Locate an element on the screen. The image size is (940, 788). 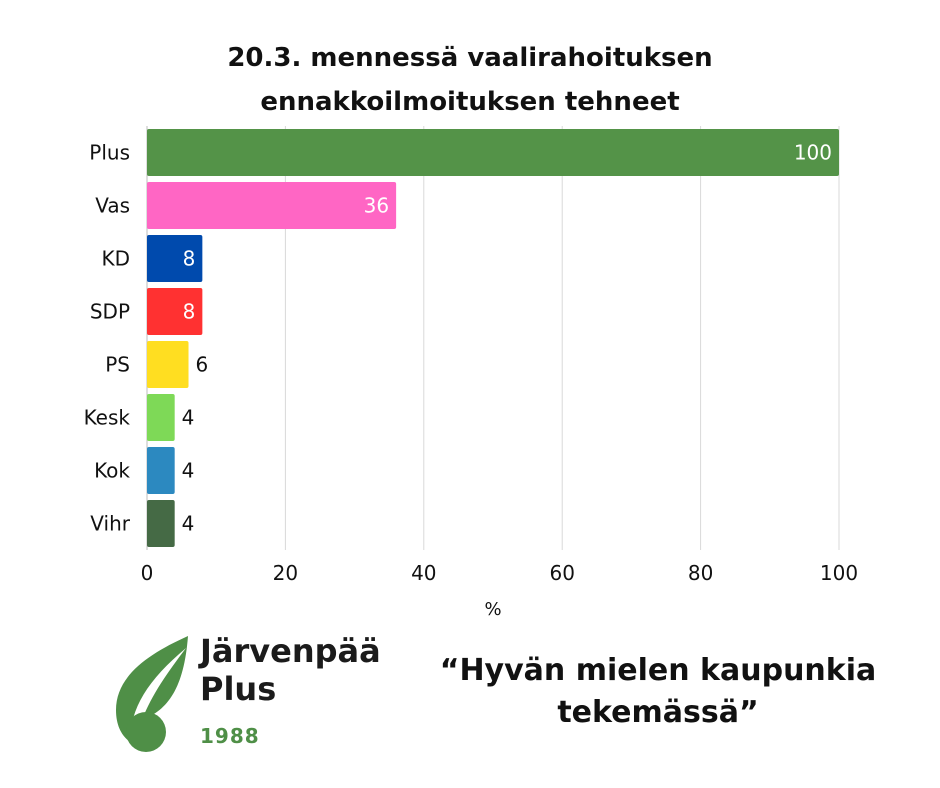
brand-year: 1988 is located at coordinates (230, 736).